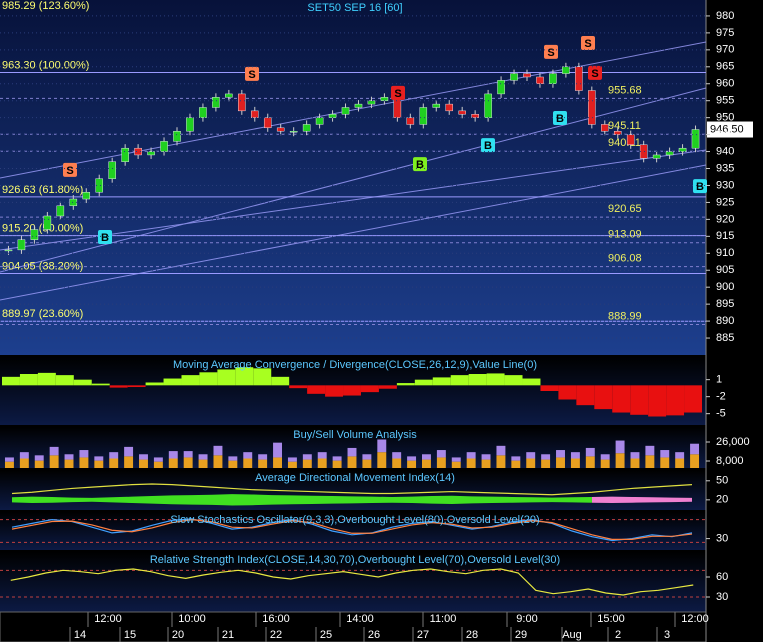 The image size is (763, 642). Describe the element at coordinates (326, 635) in the screenshot. I see `day-label: 25` at that location.